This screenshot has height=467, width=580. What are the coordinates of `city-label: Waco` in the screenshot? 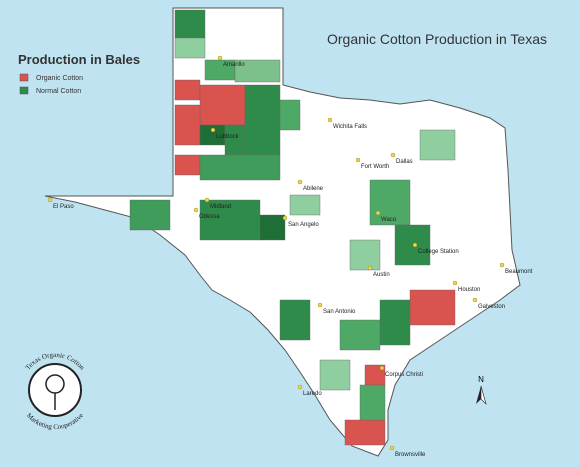 It's located at (389, 220).